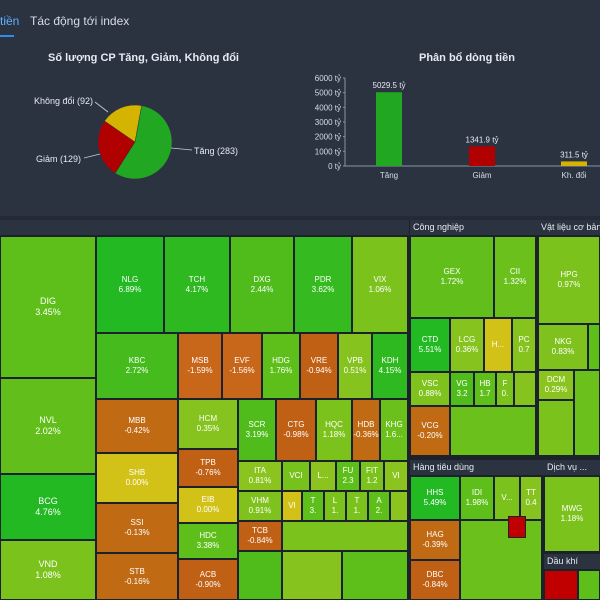 The image size is (600, 600). What do you see at coordinates (138, 140) in the screenshot?
I see `pie-chart` at bounding box center [138, 140].